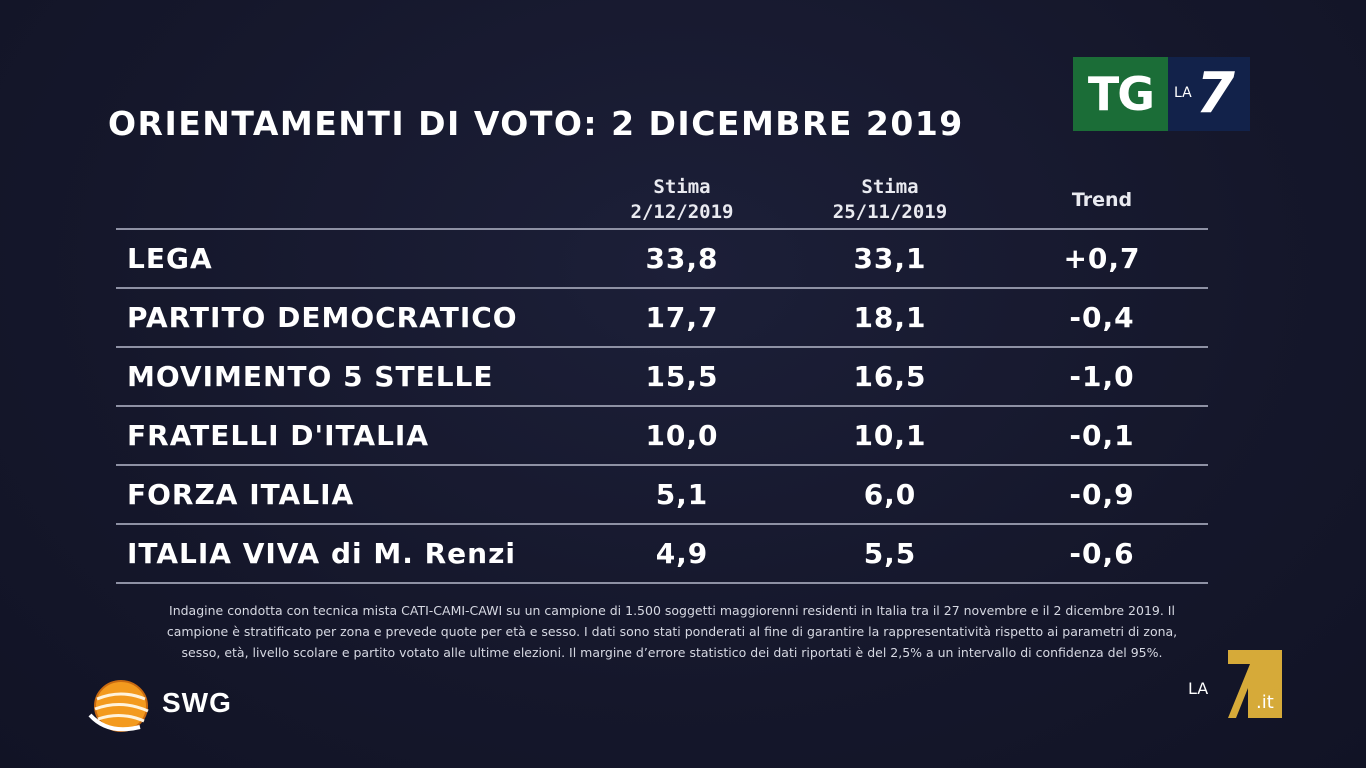 The image size is (1366, 768). What do you see at coordinates (536, 123) in the screenshot?
I see `page-title: ORIENTAMENTI DI VOTO: 2 DICEMBRE 2019` at bounding box center [536, 123].